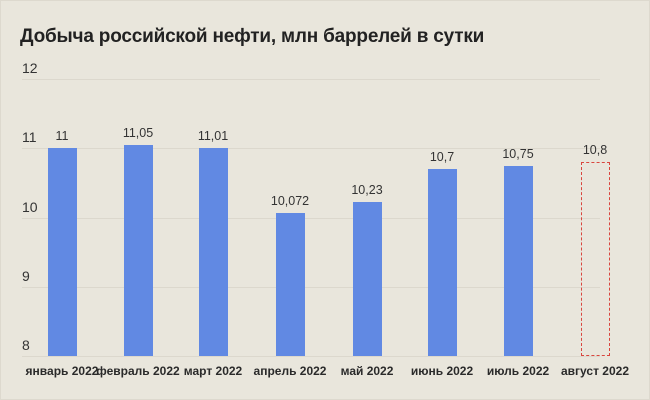 This screenshot has width=650, height=400. What do you see at coordinates (518, 153) in the screenshot?
I see `value-label: 10,75` at bounding box center [518, 153].